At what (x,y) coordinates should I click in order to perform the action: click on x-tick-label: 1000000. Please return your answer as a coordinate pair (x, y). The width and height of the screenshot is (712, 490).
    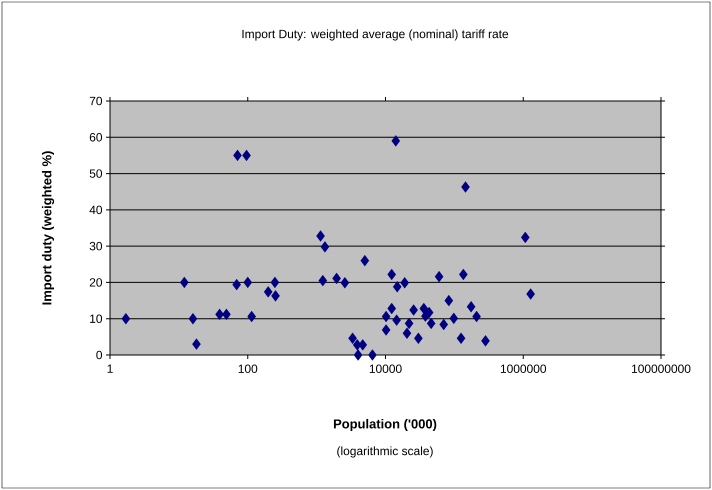
    Looking at the image, I should click on (523, 368).